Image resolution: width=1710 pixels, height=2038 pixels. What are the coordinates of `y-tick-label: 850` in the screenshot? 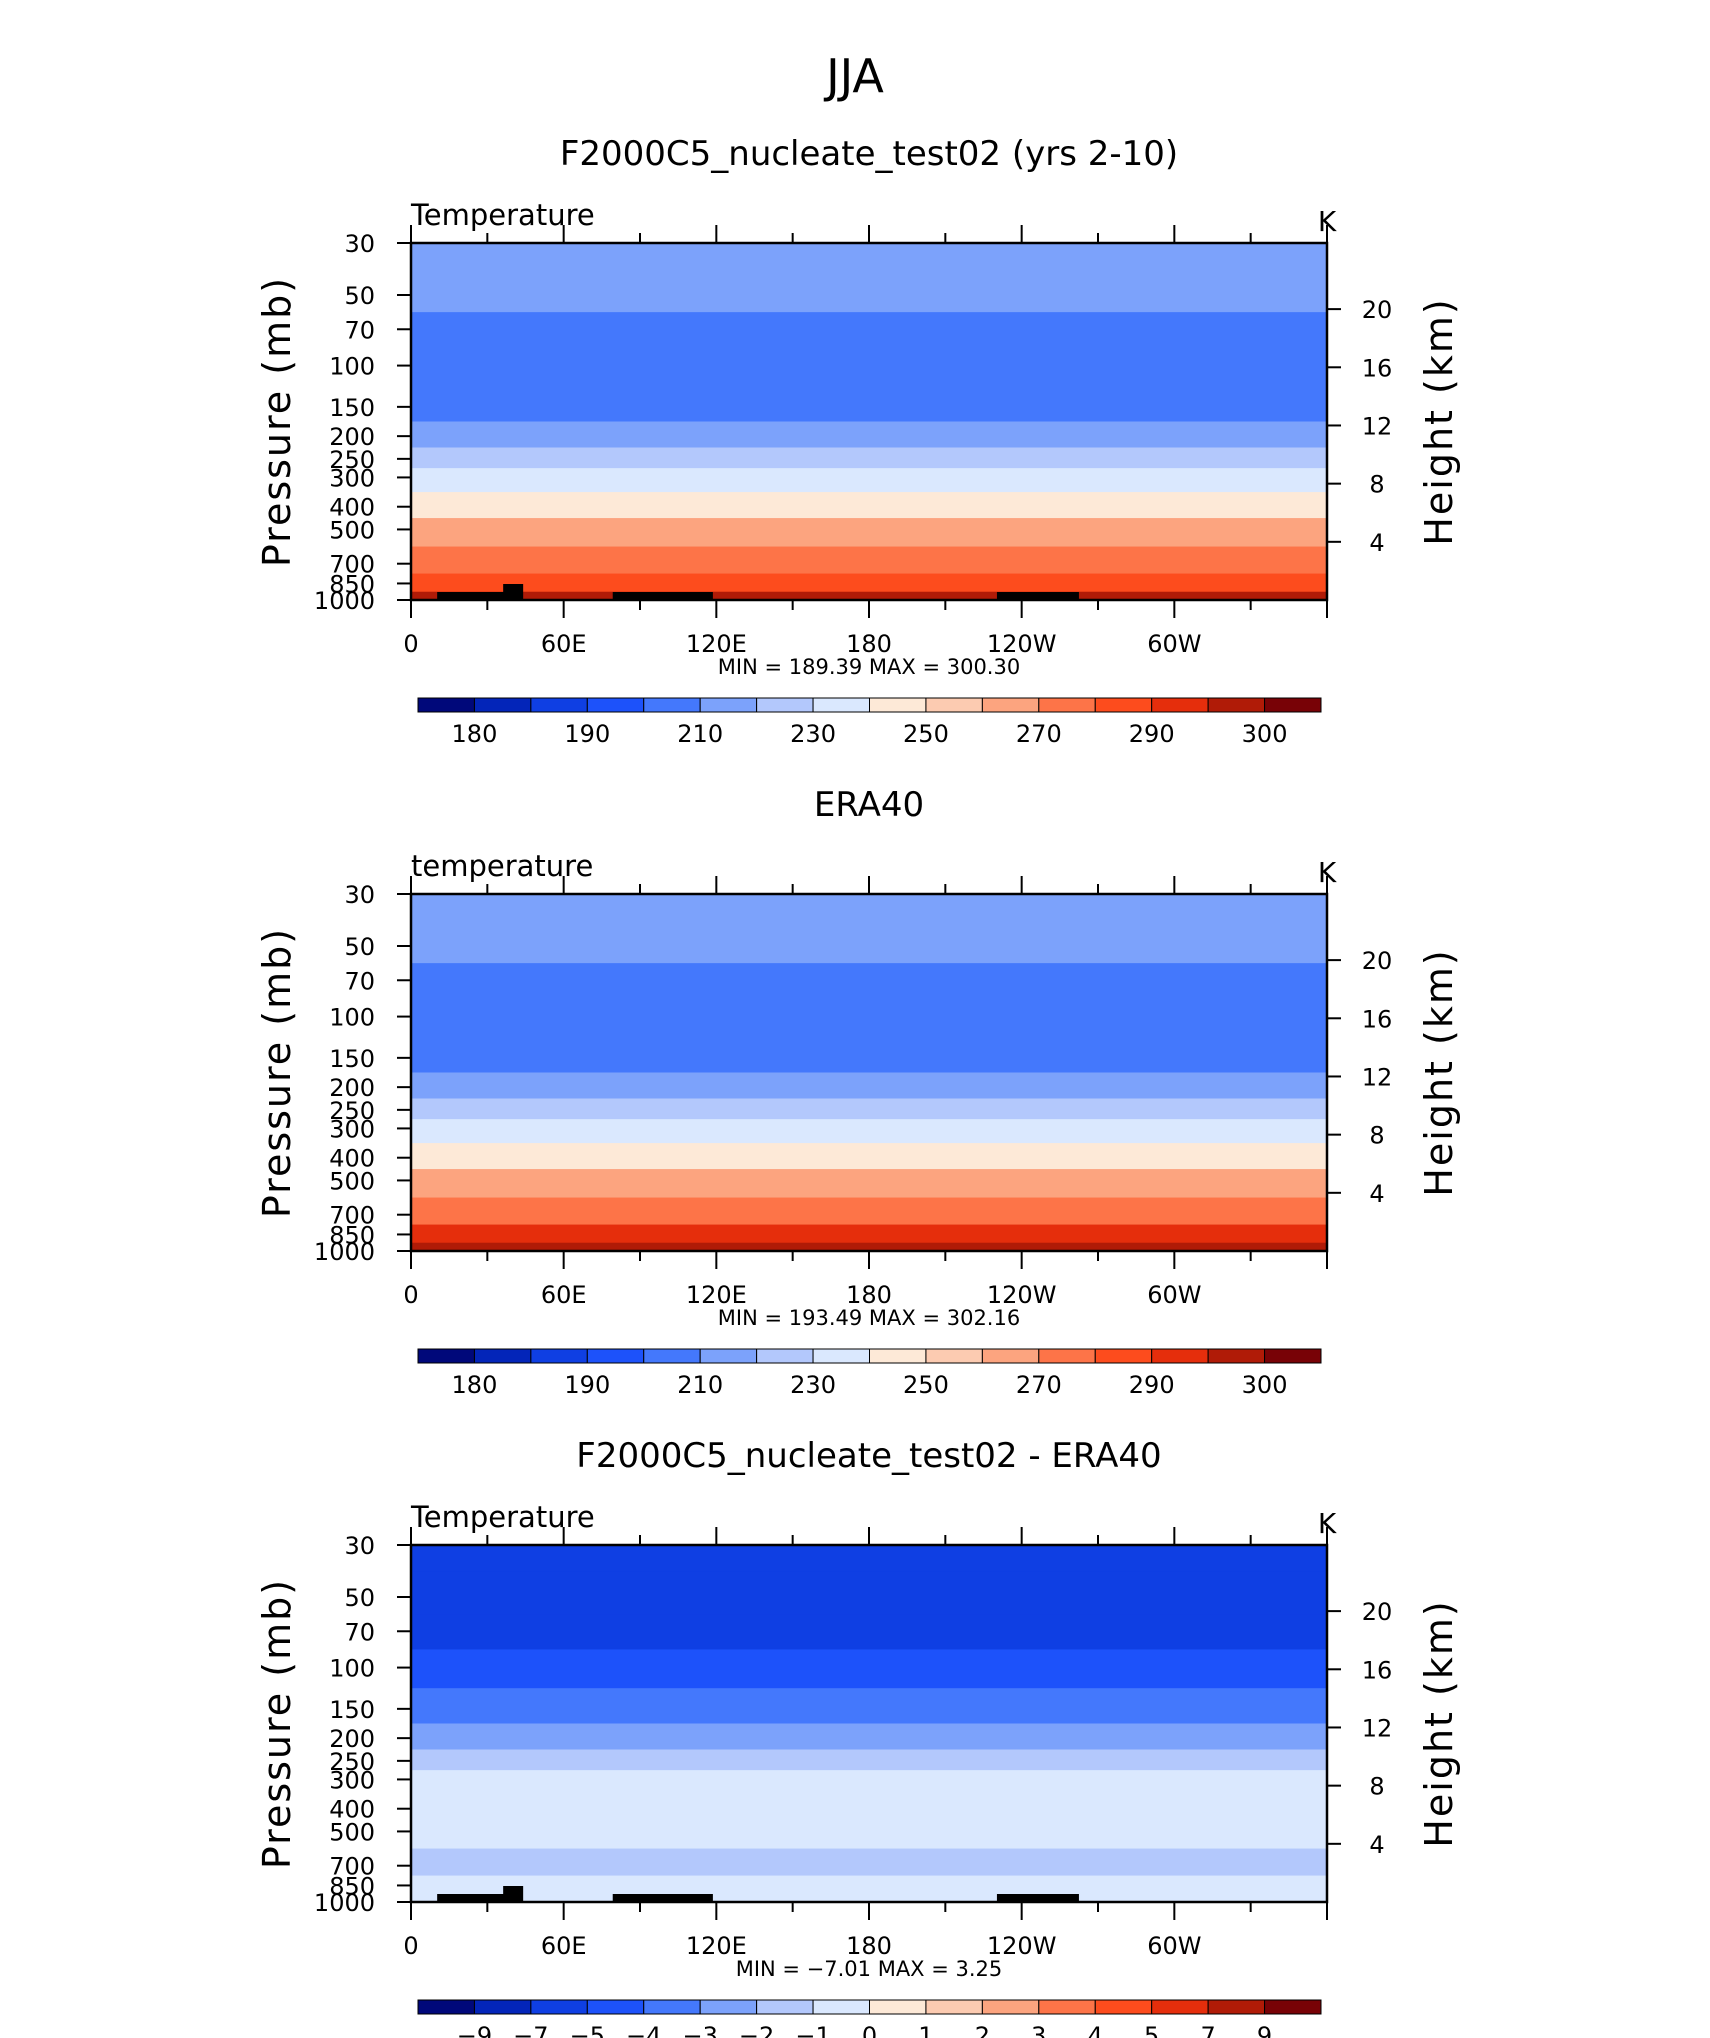 It's located at (352, 1886).